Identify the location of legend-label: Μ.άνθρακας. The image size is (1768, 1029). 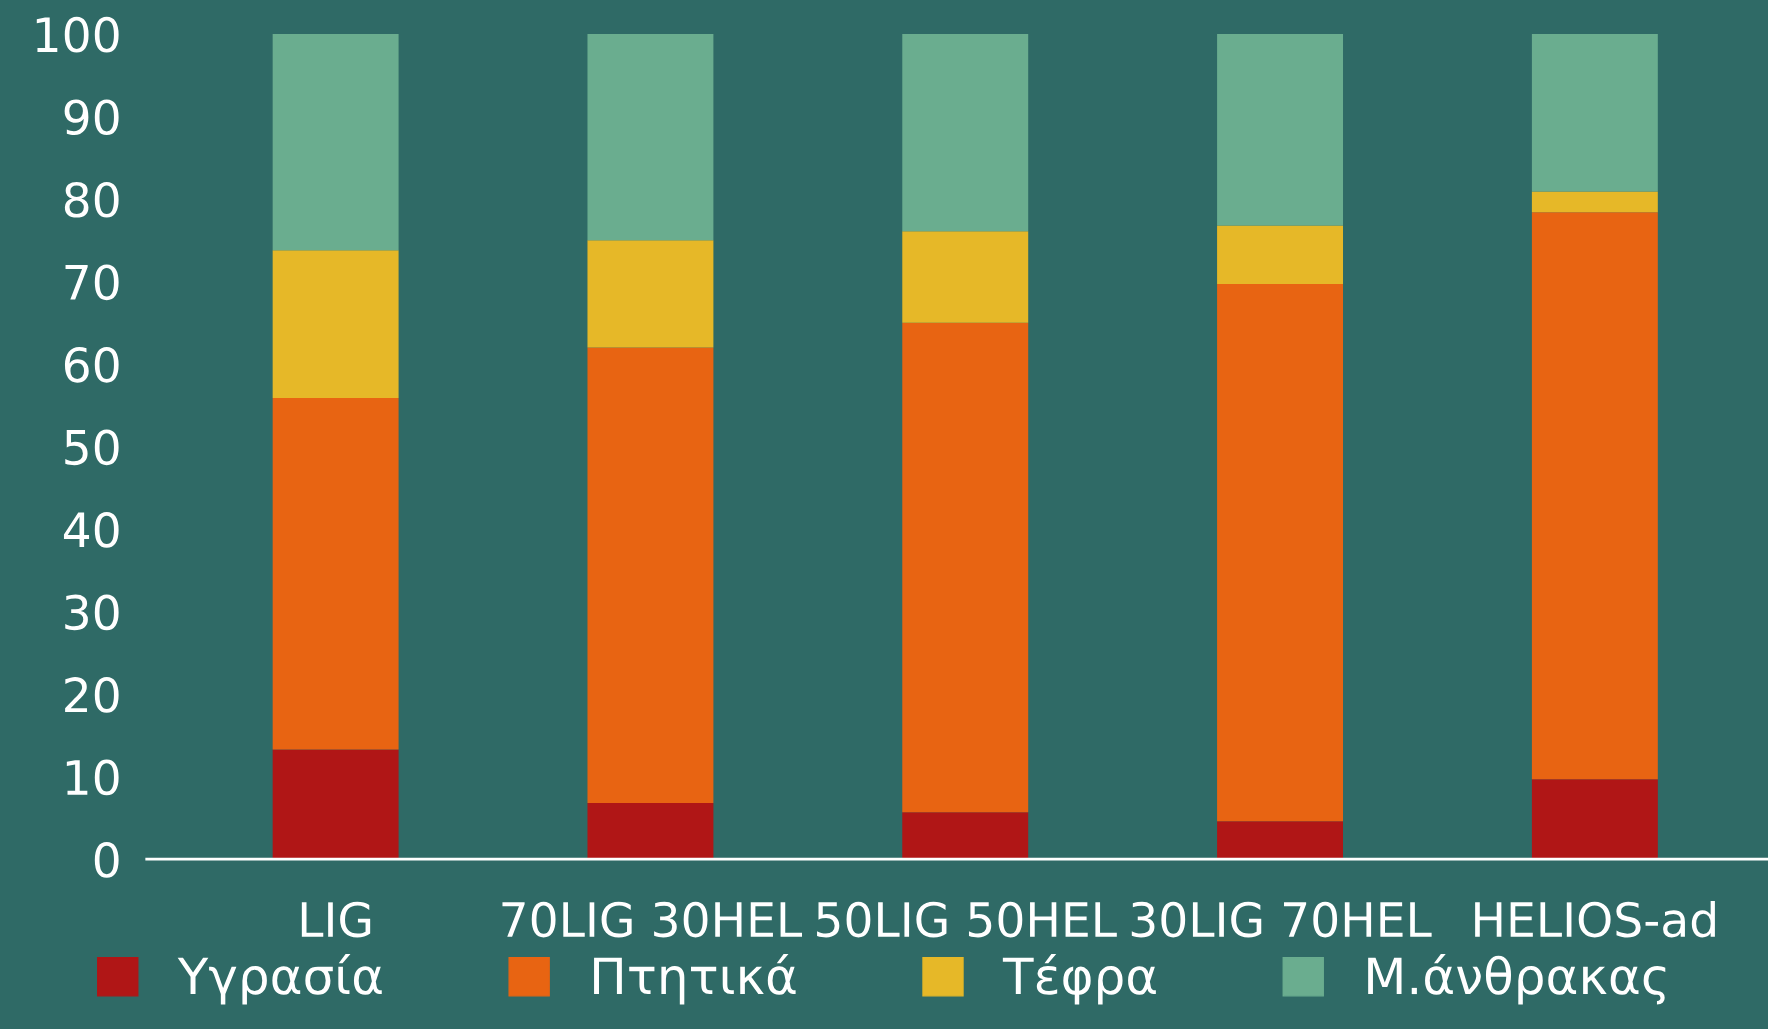
(1517, 979).